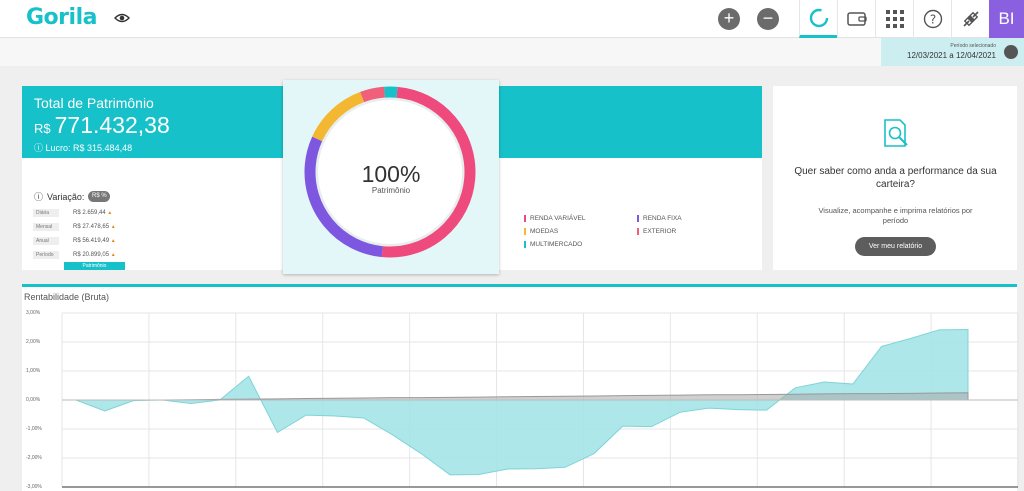 This screenshot has width=1024, height=491. I want to click on logo: Gorila, so click(61, 17).